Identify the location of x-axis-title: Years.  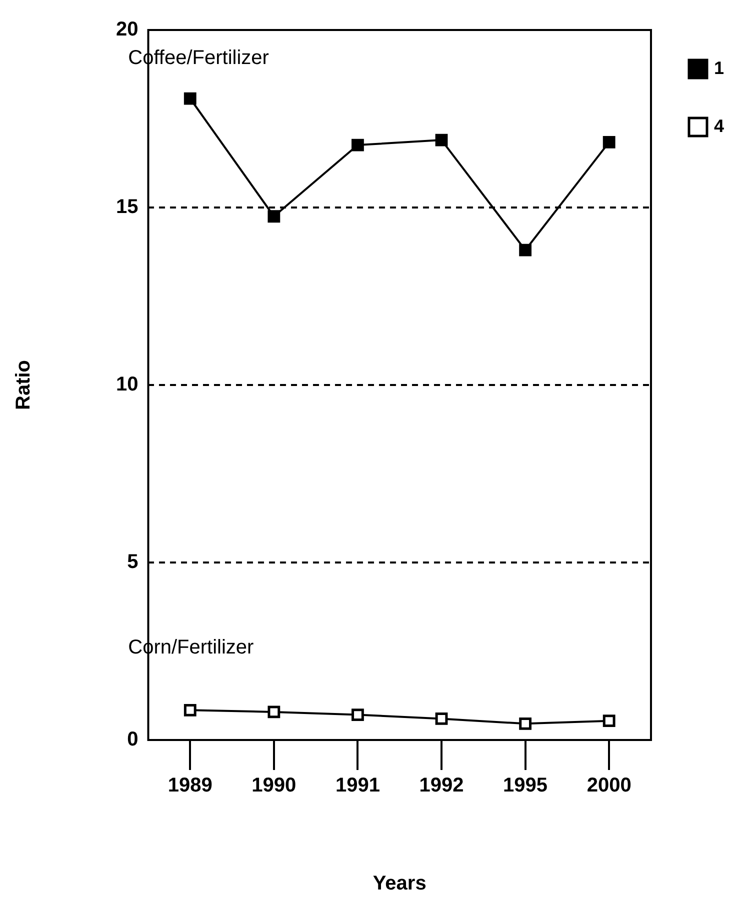
(399, 883).